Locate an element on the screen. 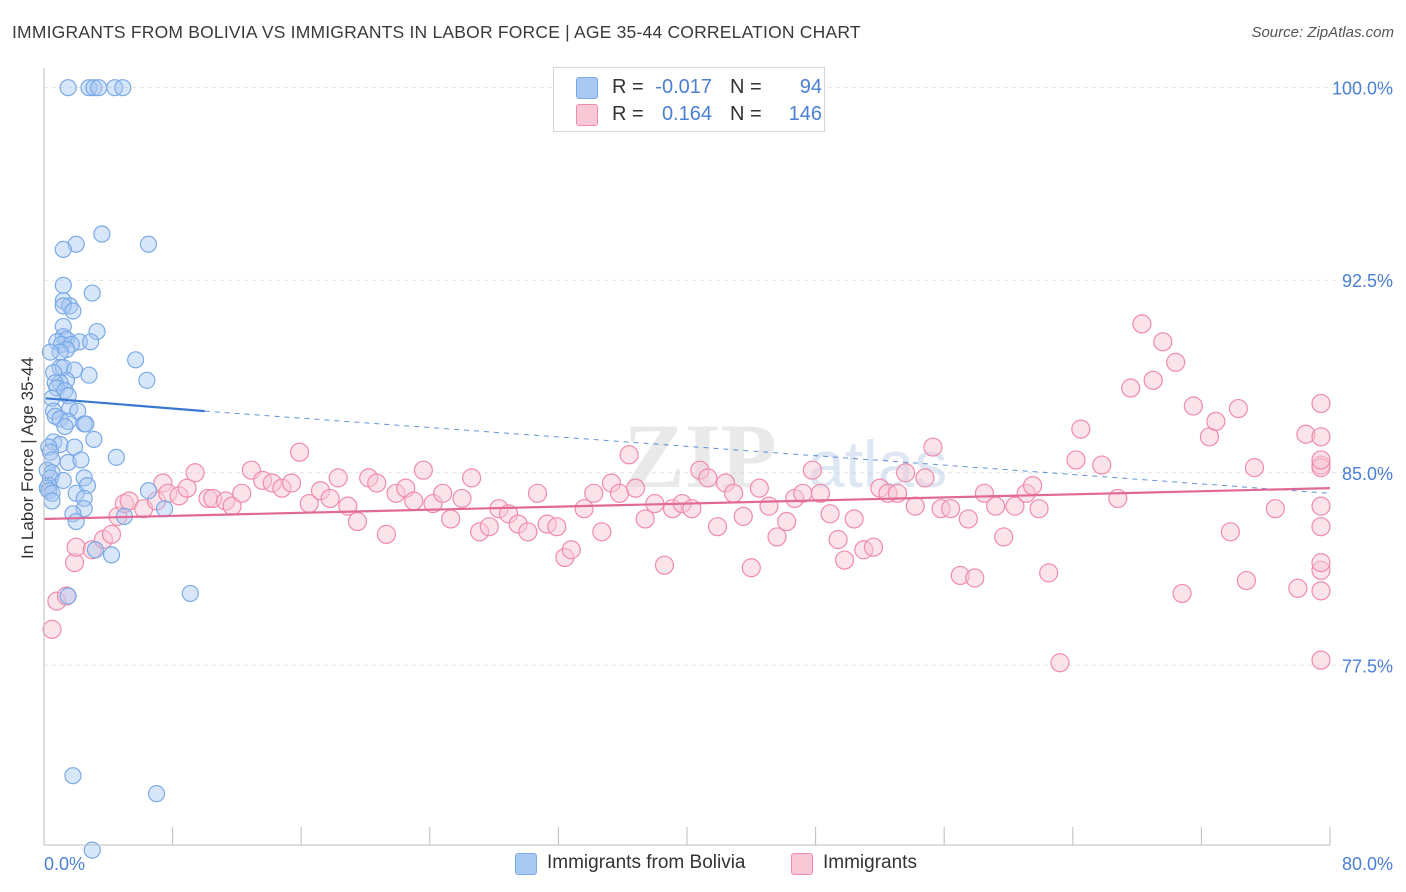  series-immigrants-from-bolivia is located at coordinates (118, 469).